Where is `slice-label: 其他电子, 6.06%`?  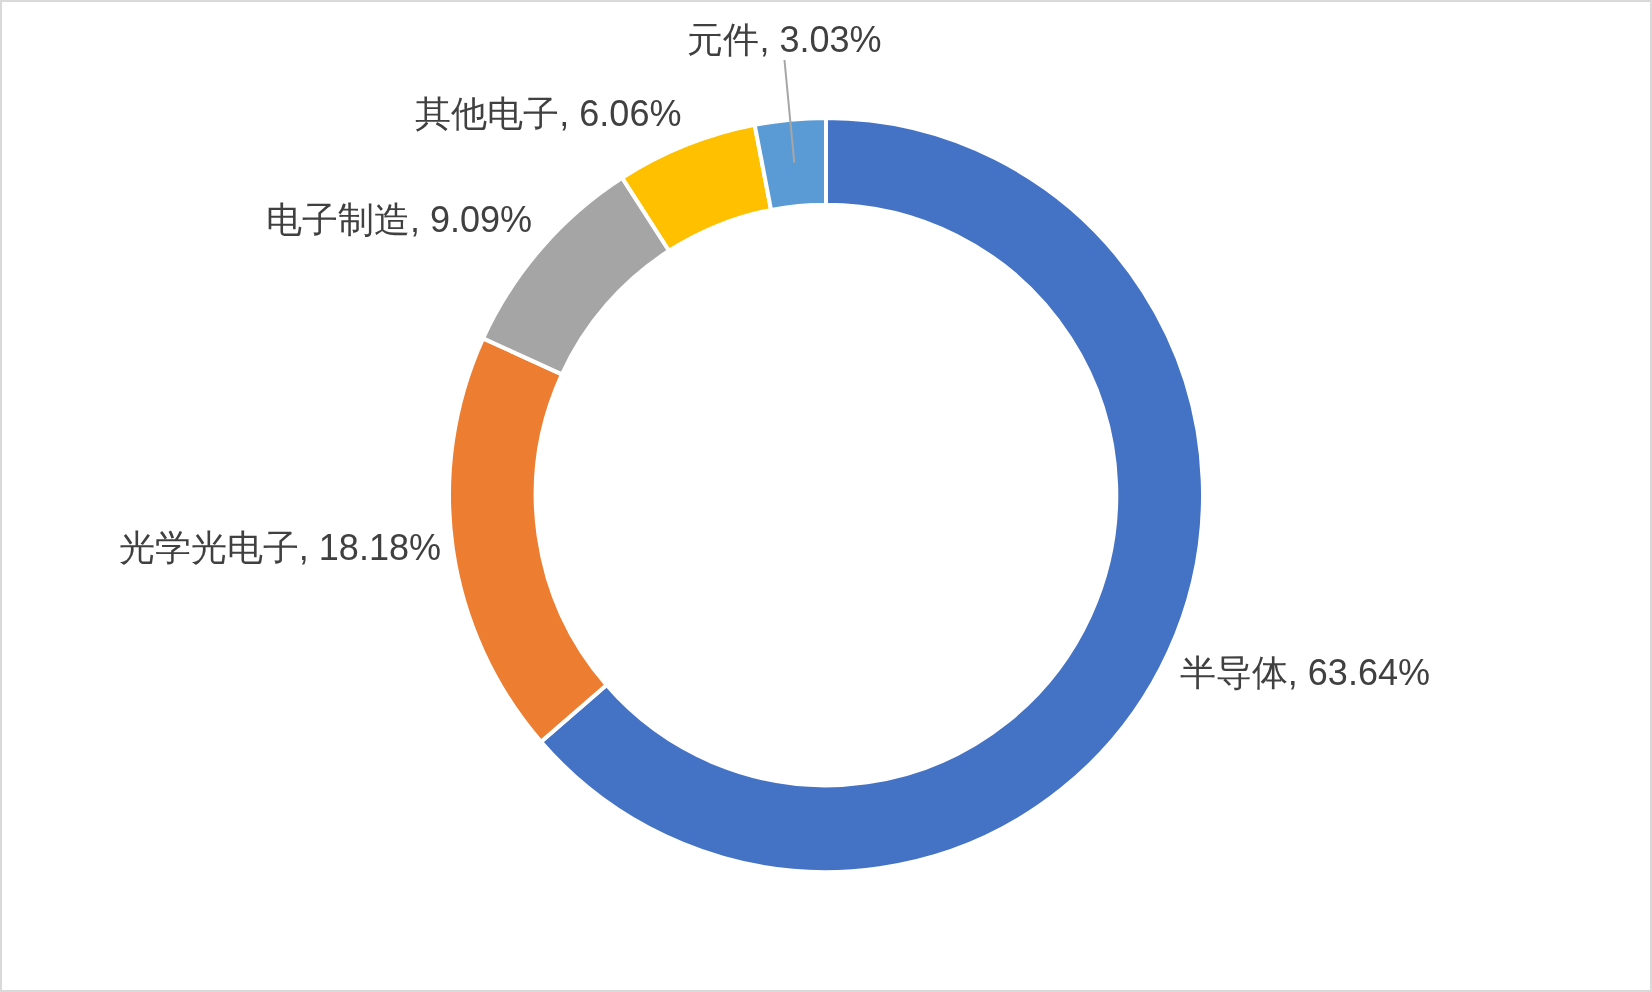 slice-label: 其他电子, 6.06% is located at coordinates (548, 113).